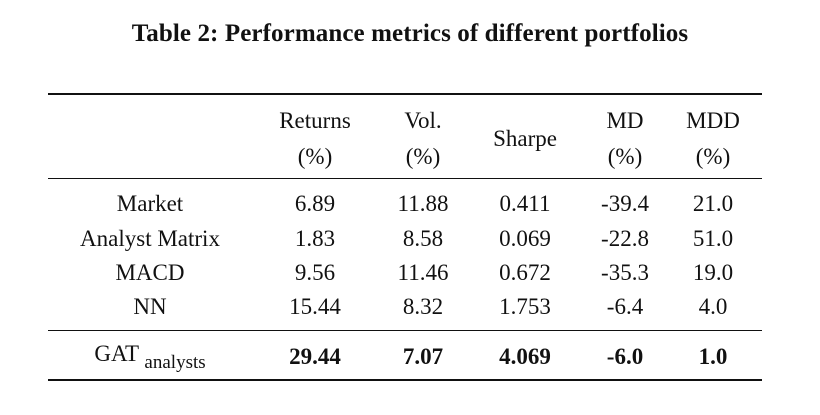 Image resolution: width=820 pixels, height=415 pixels. I want to click on row-label: Market, so click(150, 203).